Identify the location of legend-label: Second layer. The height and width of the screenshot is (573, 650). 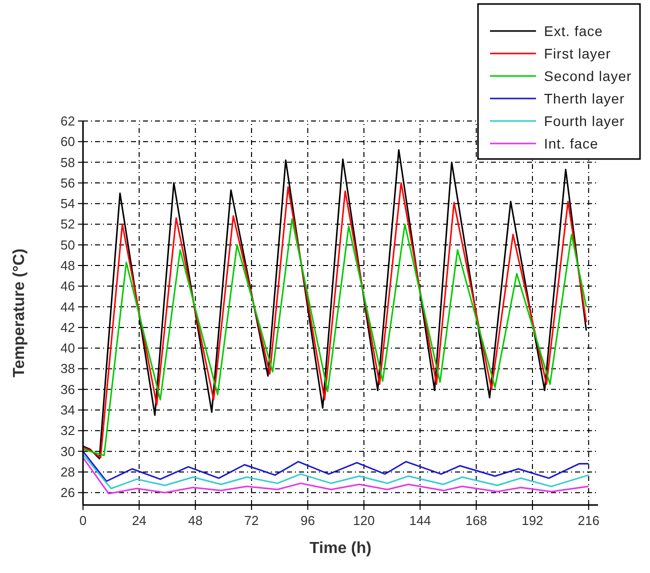
(588, 76).